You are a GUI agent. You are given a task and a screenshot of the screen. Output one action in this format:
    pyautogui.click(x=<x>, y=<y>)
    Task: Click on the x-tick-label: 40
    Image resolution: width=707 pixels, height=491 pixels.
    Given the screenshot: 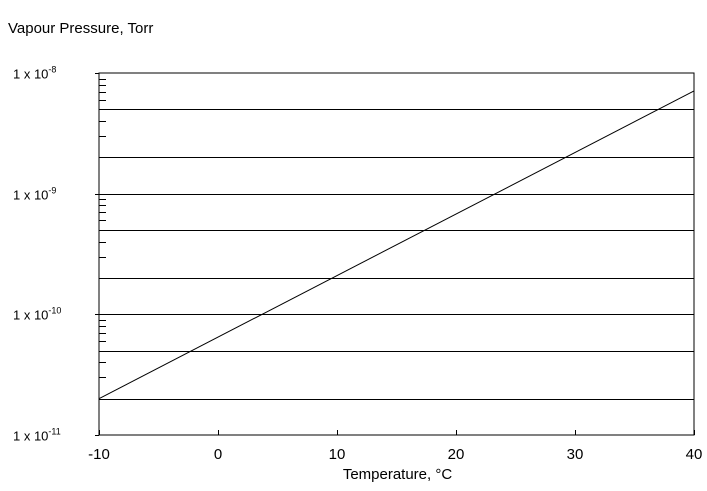 What is the action you would take?
    pyautogui.click(x=694, y=454)
    